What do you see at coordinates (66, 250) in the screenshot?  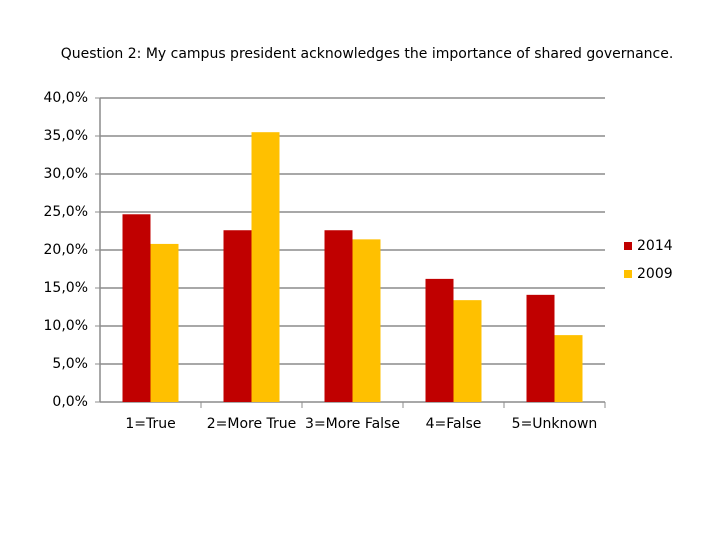 I see `y-tick-label: 20,0%` at bounding box center [66, 250].